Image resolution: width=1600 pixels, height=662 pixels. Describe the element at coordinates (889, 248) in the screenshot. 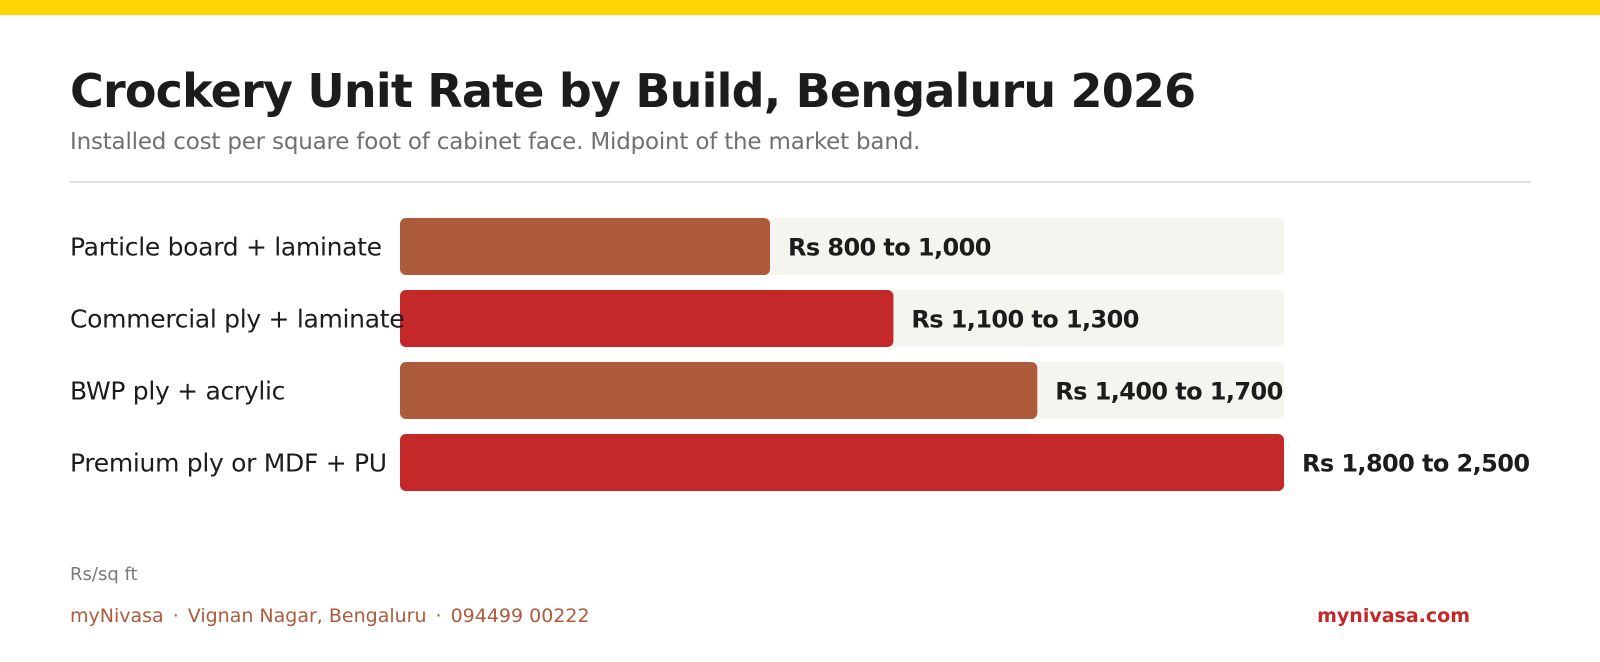

I see `value-label: Rs 800 to 1,000` at that location.